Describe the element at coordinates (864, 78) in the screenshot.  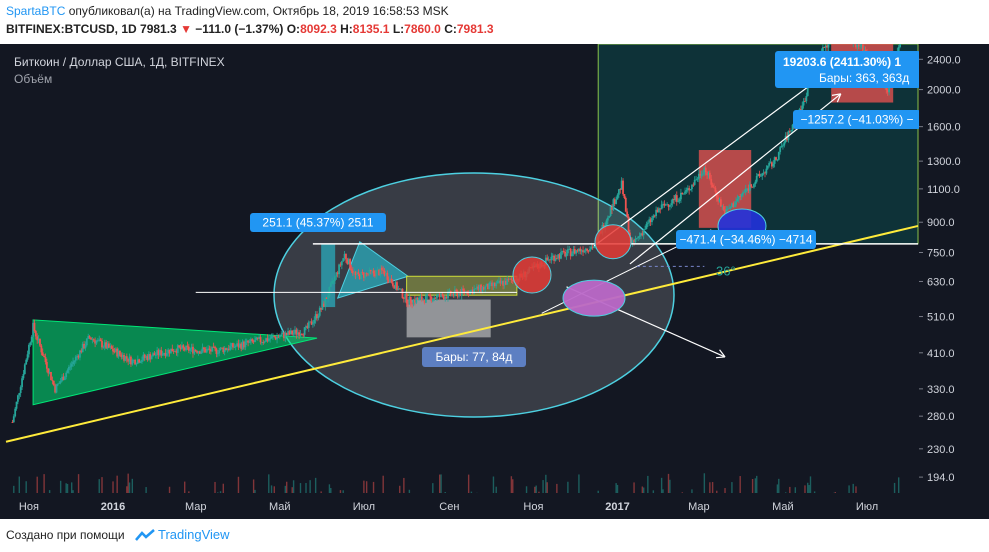
I see `gain-label-2-bars: Бары: 363, 363д` at that location.